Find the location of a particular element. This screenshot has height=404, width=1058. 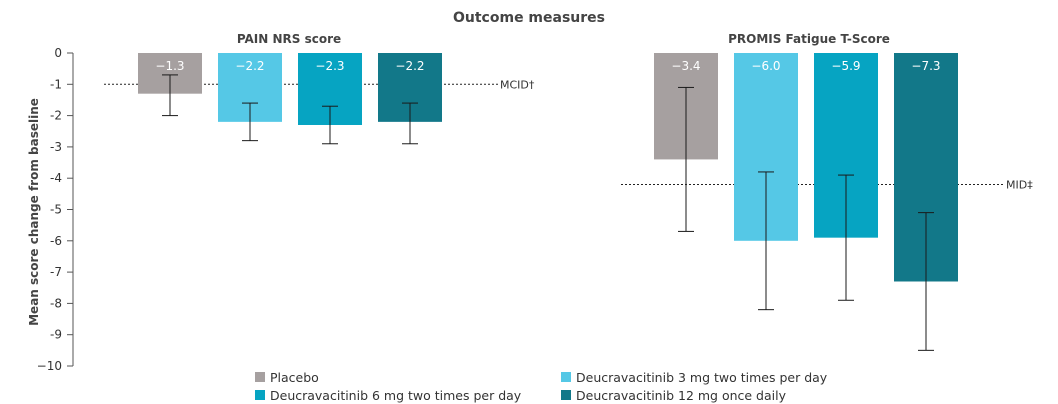

bar-value-label: −5.9 is located at coordinates (845, 66).